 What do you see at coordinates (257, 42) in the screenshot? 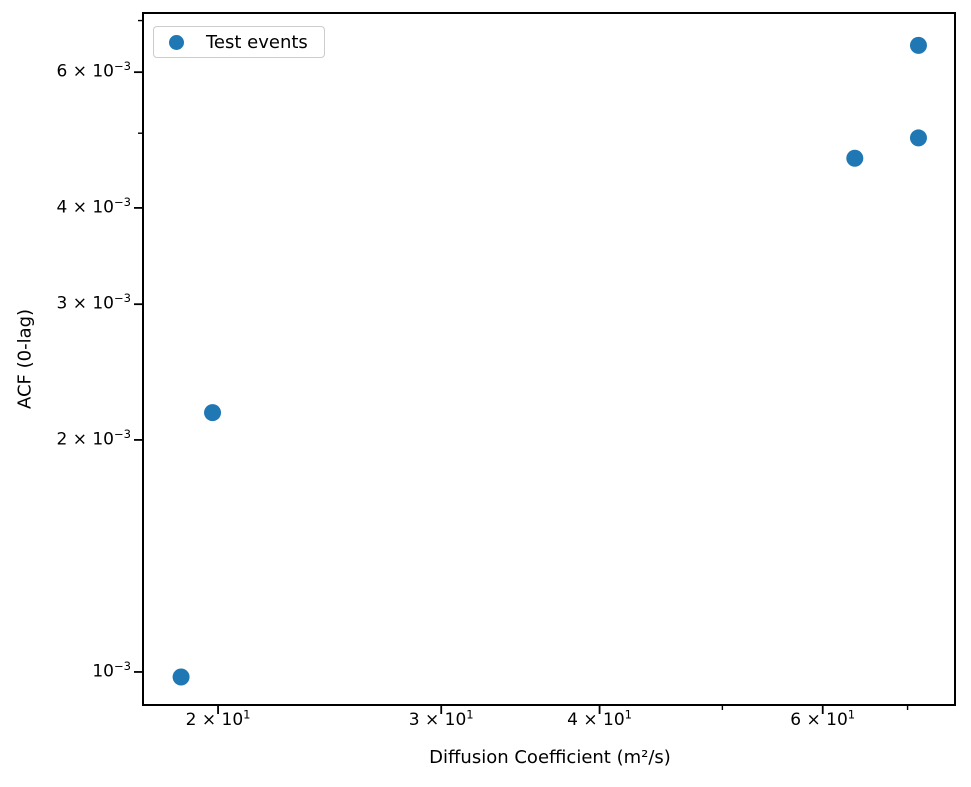
I see `legend-label: Test events` at bounding box center [257, 42].